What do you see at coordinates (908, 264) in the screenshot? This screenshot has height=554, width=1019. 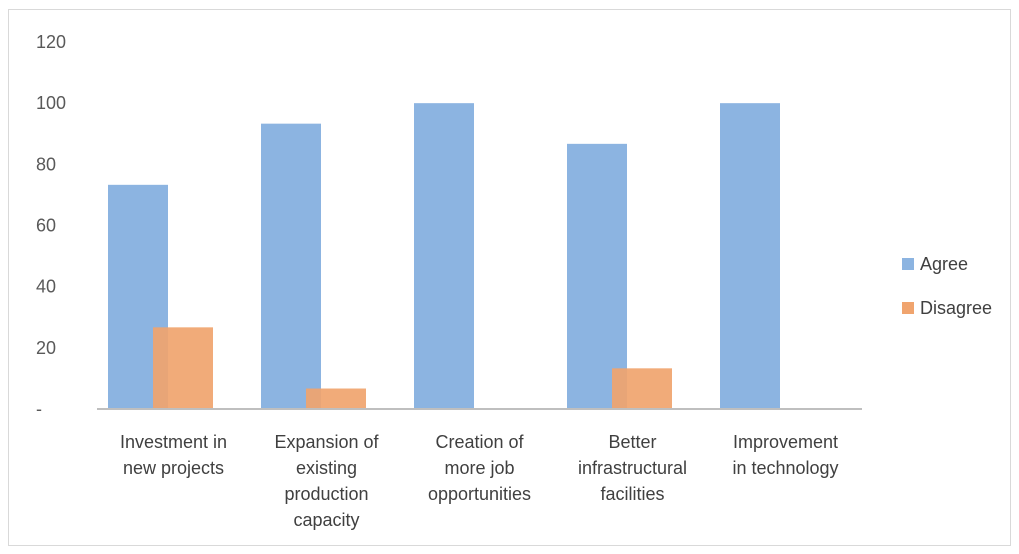 I see `legend-swatch-agree` at bounding box center [908, 264].